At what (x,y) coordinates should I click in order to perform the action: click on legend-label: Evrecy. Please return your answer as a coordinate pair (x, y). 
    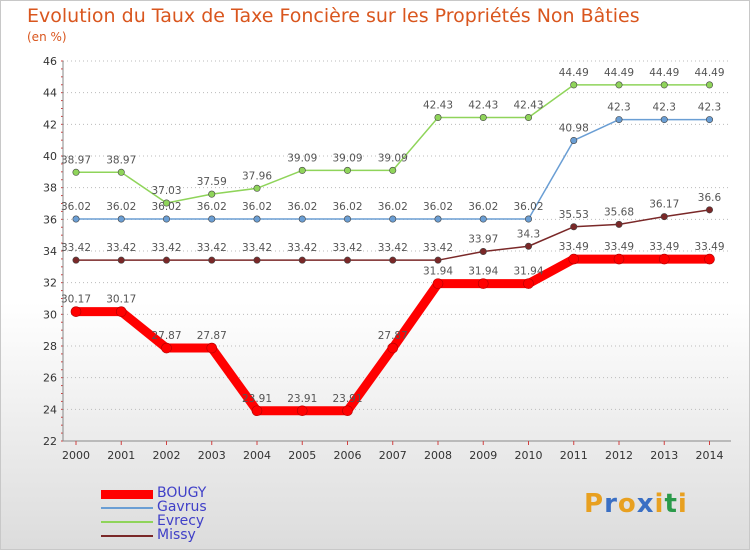
    Looking at the image, I should click on (181, 521).